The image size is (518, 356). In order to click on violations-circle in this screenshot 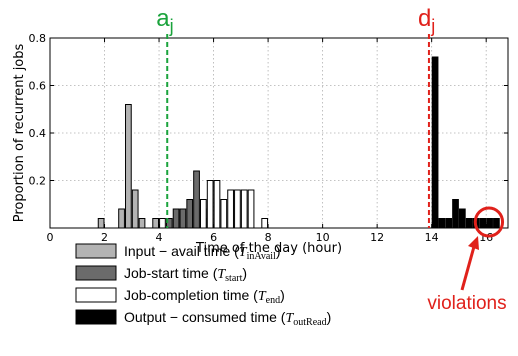, I will do `click(489, 222)`.